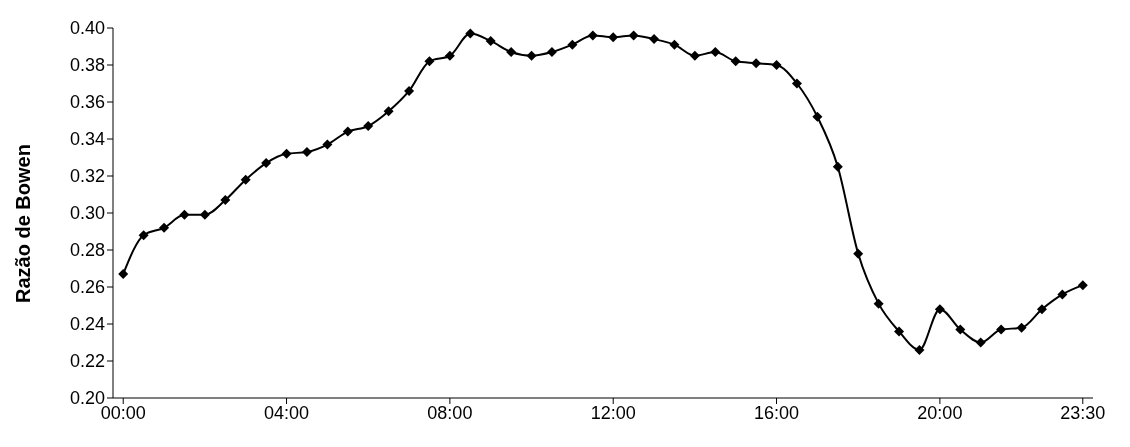  Describe the element at coordinates (450, 412) in the screenshot. I see `x-tick-label: 08:00` at that location.